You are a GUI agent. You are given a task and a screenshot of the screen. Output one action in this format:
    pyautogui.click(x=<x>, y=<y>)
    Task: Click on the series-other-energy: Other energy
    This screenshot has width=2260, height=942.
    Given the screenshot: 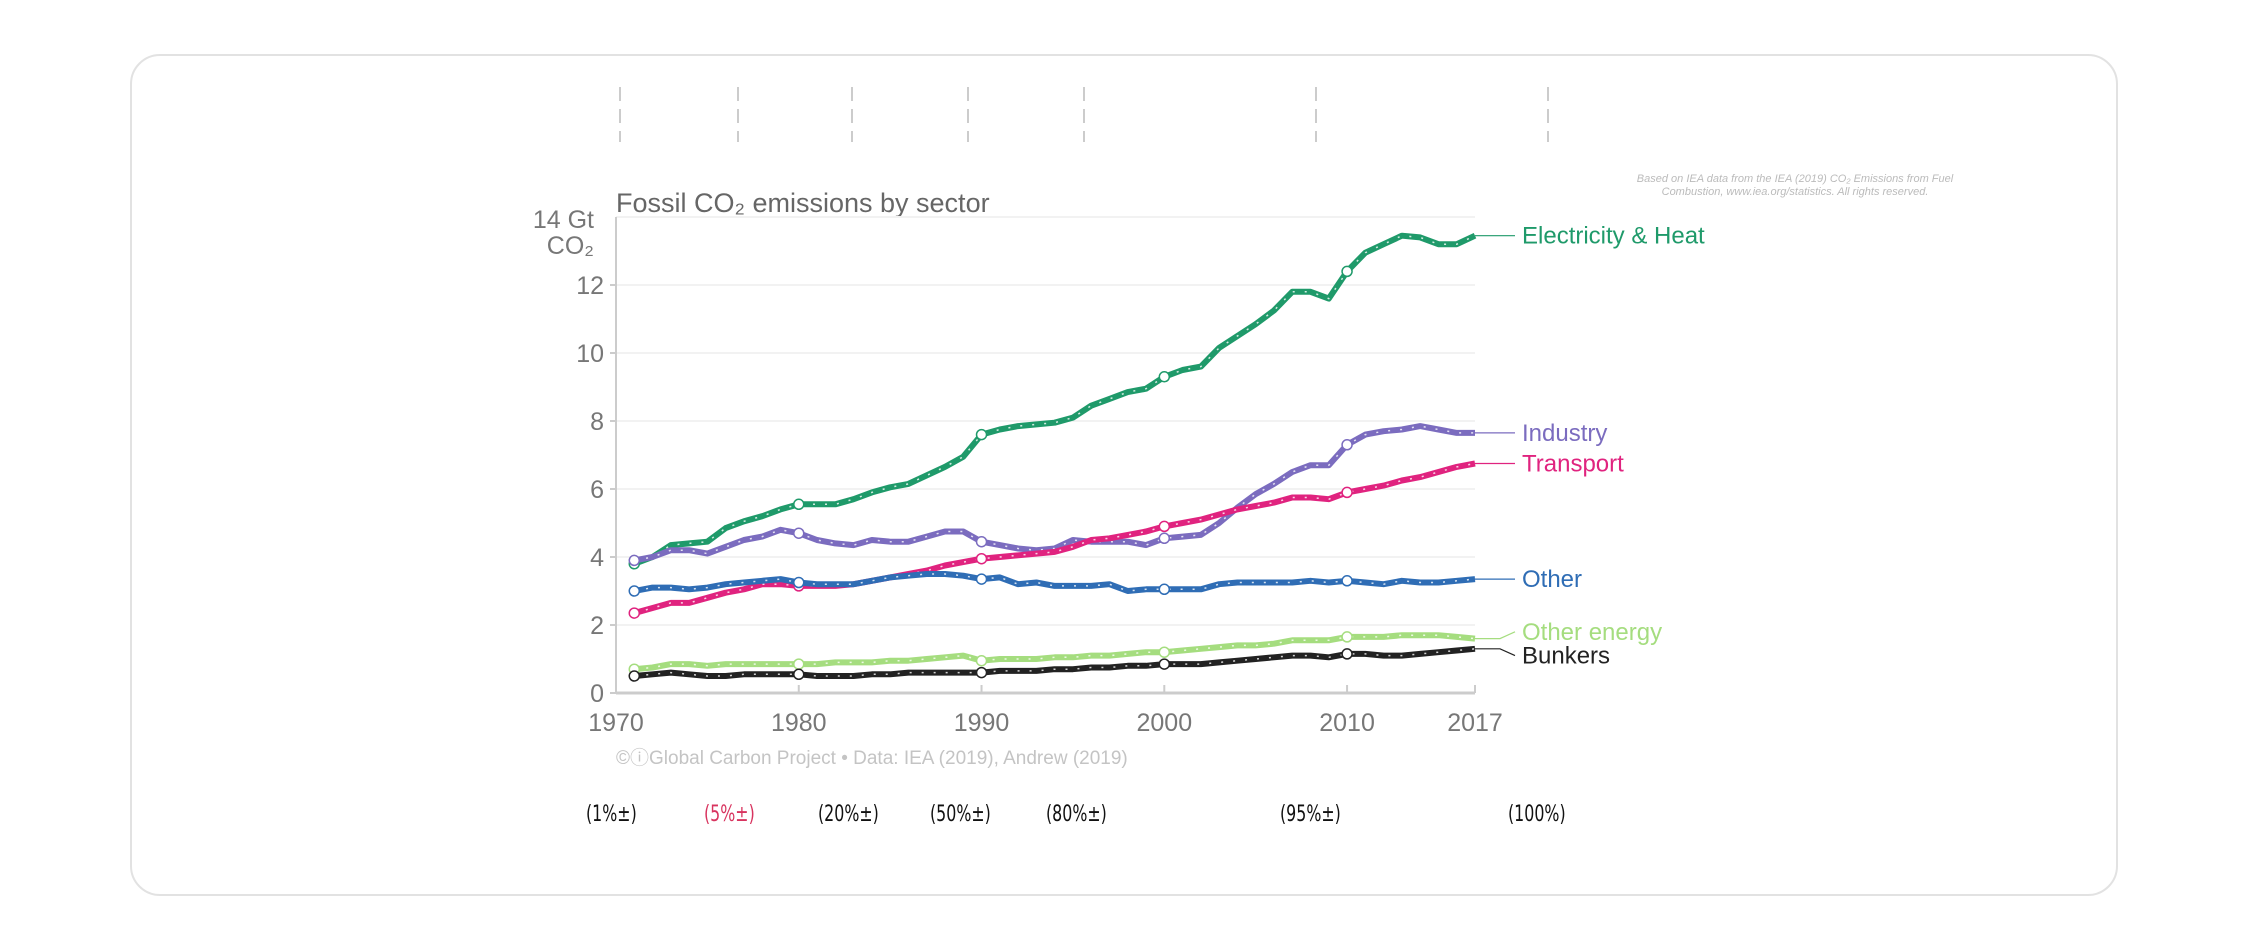 What is the action you would take?
    pyautogui.click(x=1145, y=647)
    